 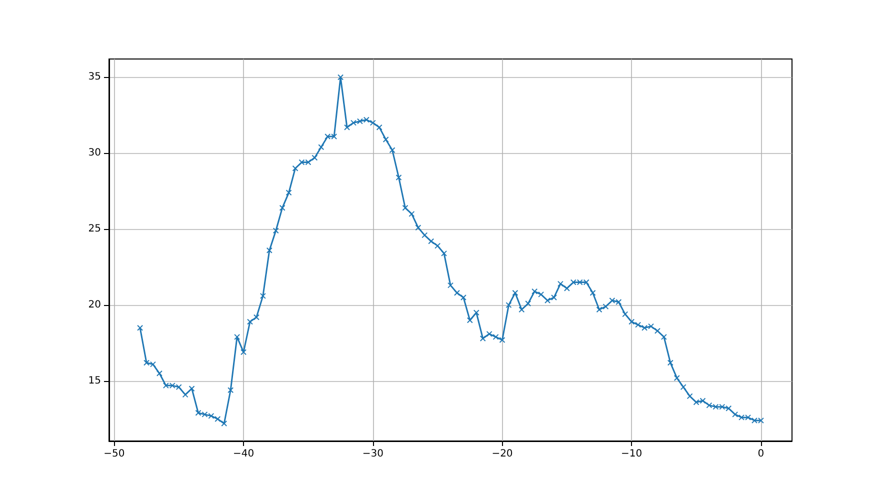 What do you see at coordinates (502, 454) in the screenshot?
I see `x-tick-label: −20` at bounding box center [502, 454].